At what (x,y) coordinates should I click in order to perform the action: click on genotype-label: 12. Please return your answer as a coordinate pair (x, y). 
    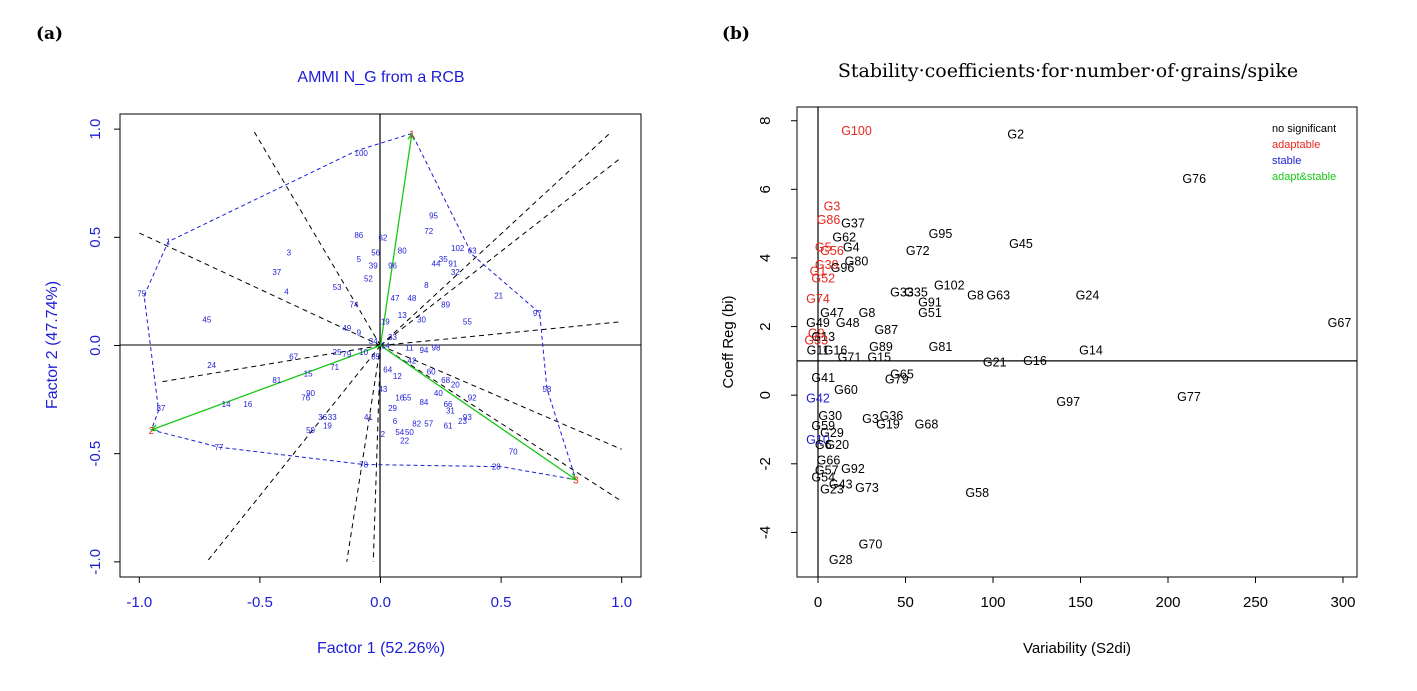
    Looking at the image, I should click on (397, 376).